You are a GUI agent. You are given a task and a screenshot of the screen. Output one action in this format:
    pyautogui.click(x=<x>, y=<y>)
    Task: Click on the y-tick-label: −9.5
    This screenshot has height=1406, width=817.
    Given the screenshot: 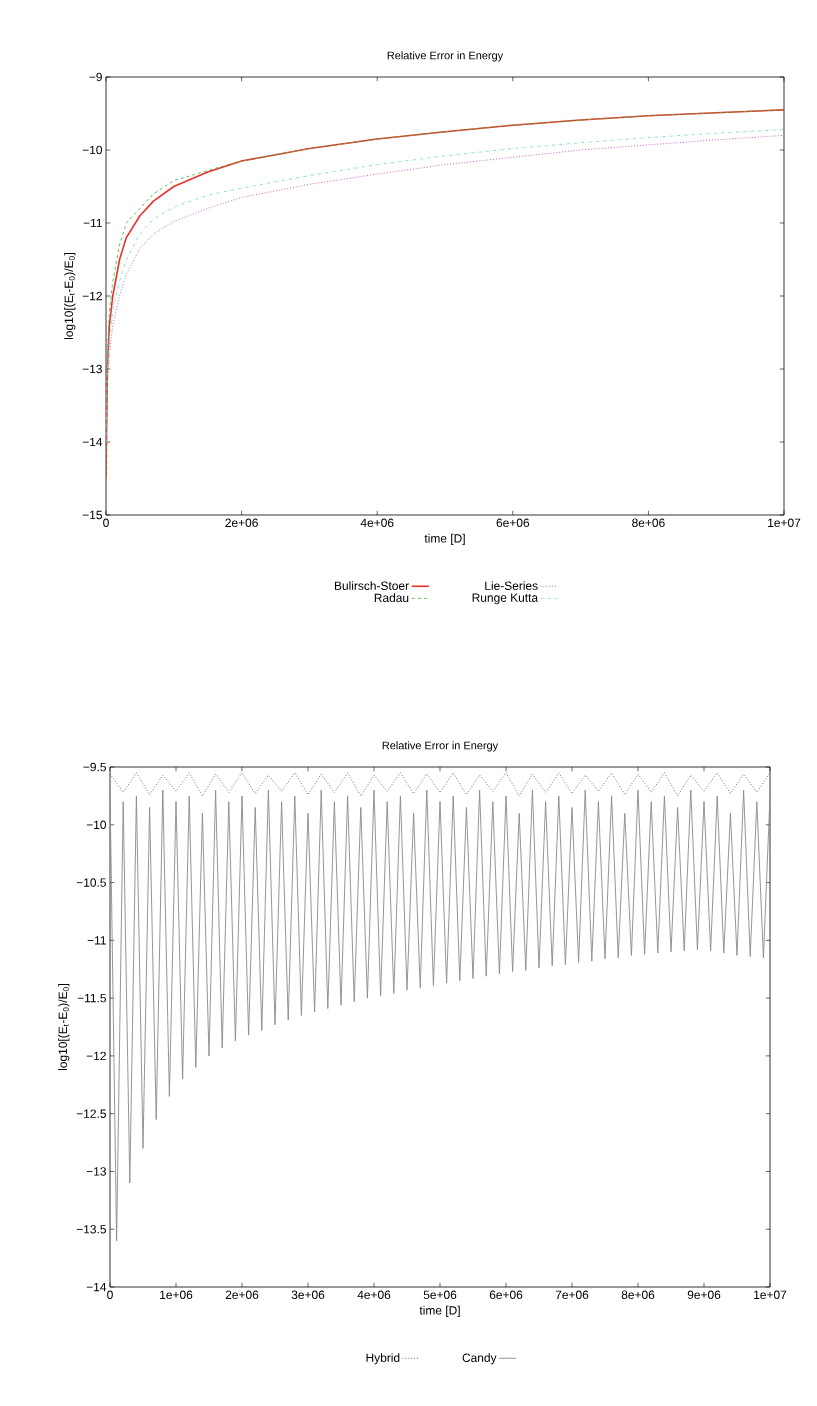 What is the action you would take?
    pyautogui.click(x=94, y=767)
    